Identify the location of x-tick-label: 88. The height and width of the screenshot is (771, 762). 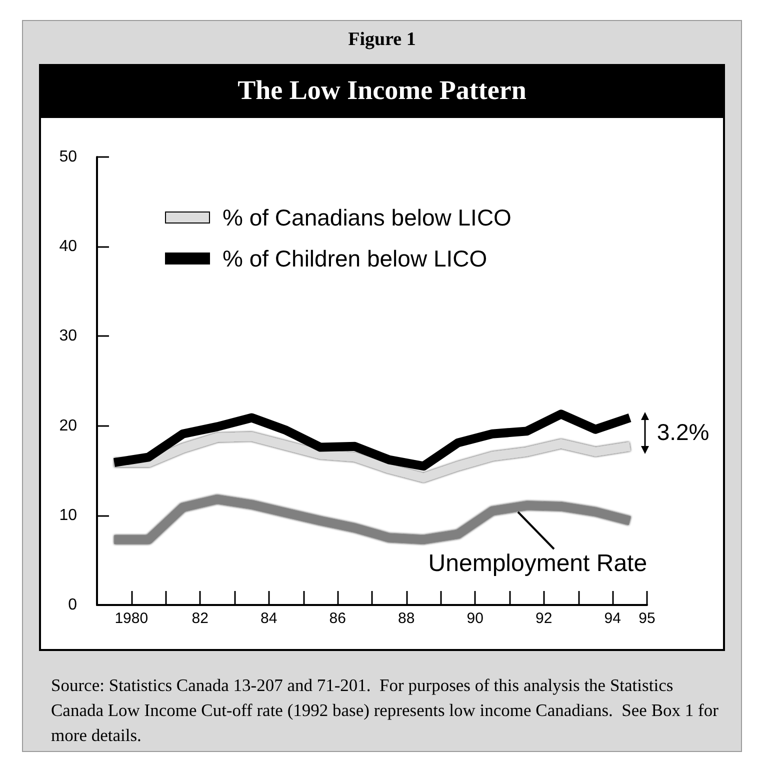
(406, 618).